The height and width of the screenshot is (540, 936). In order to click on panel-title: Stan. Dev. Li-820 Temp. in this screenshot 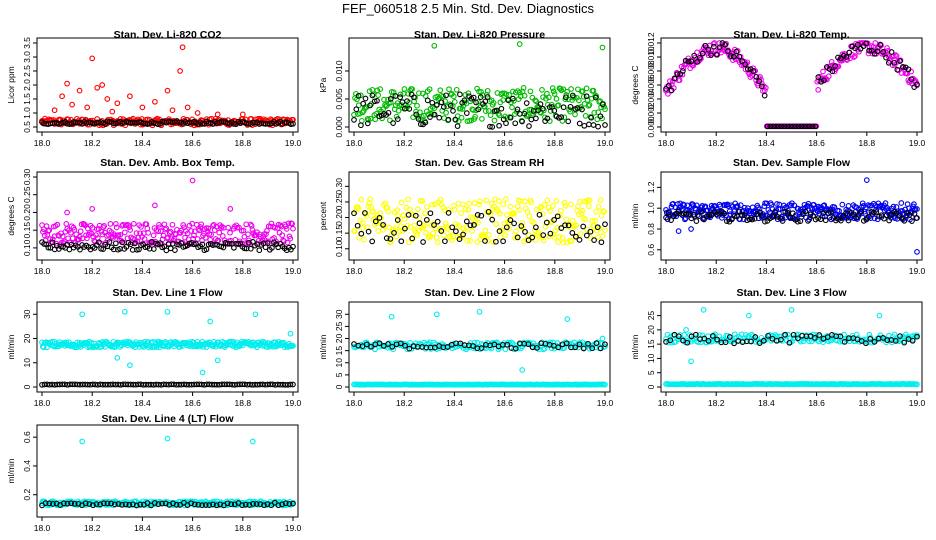, I will do `click(791, 35)`.